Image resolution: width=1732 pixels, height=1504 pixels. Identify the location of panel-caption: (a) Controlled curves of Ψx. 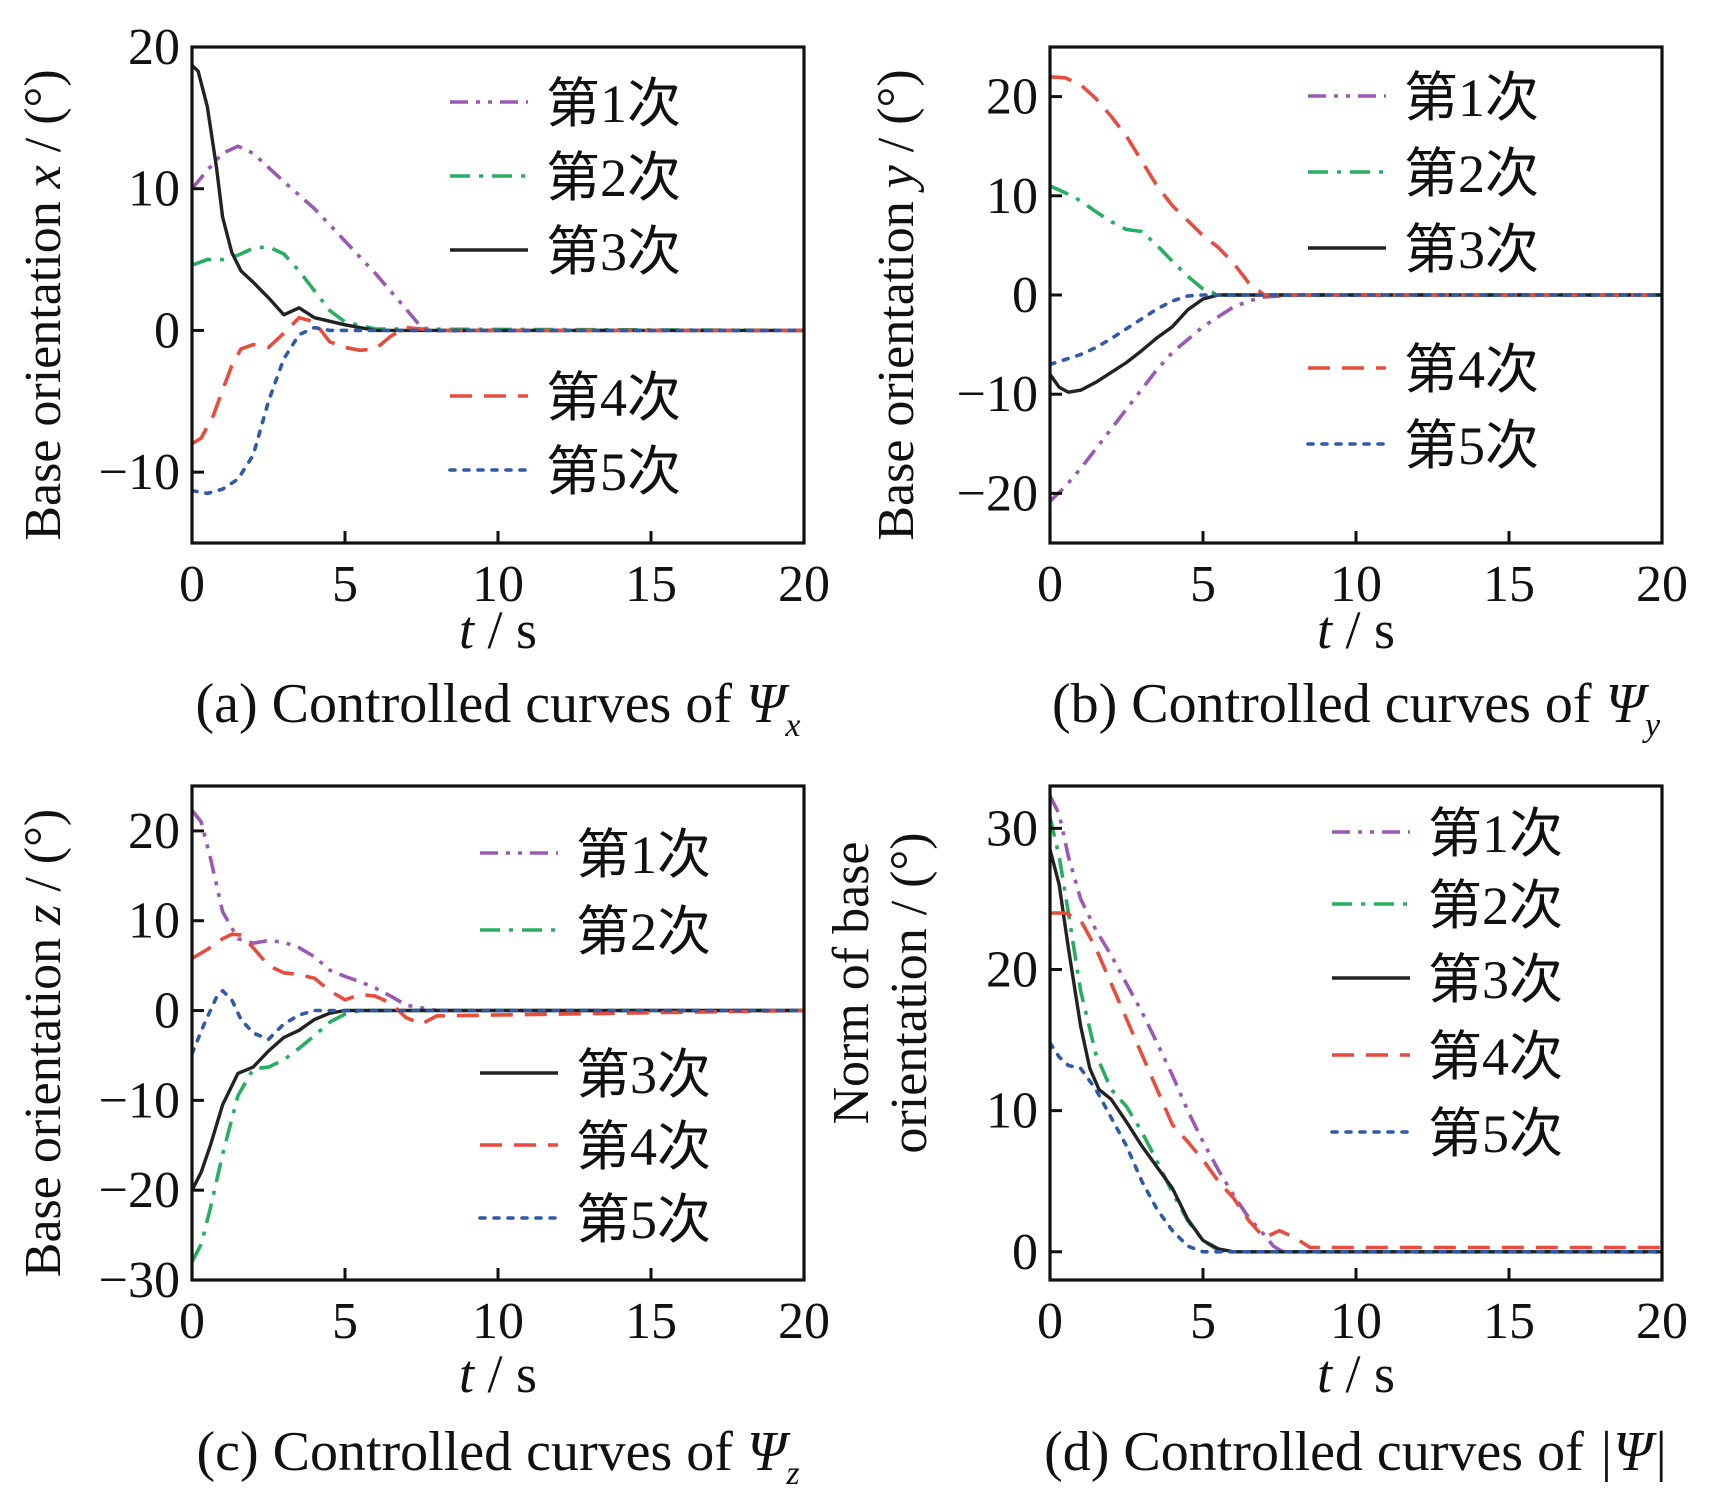
(498, 708).